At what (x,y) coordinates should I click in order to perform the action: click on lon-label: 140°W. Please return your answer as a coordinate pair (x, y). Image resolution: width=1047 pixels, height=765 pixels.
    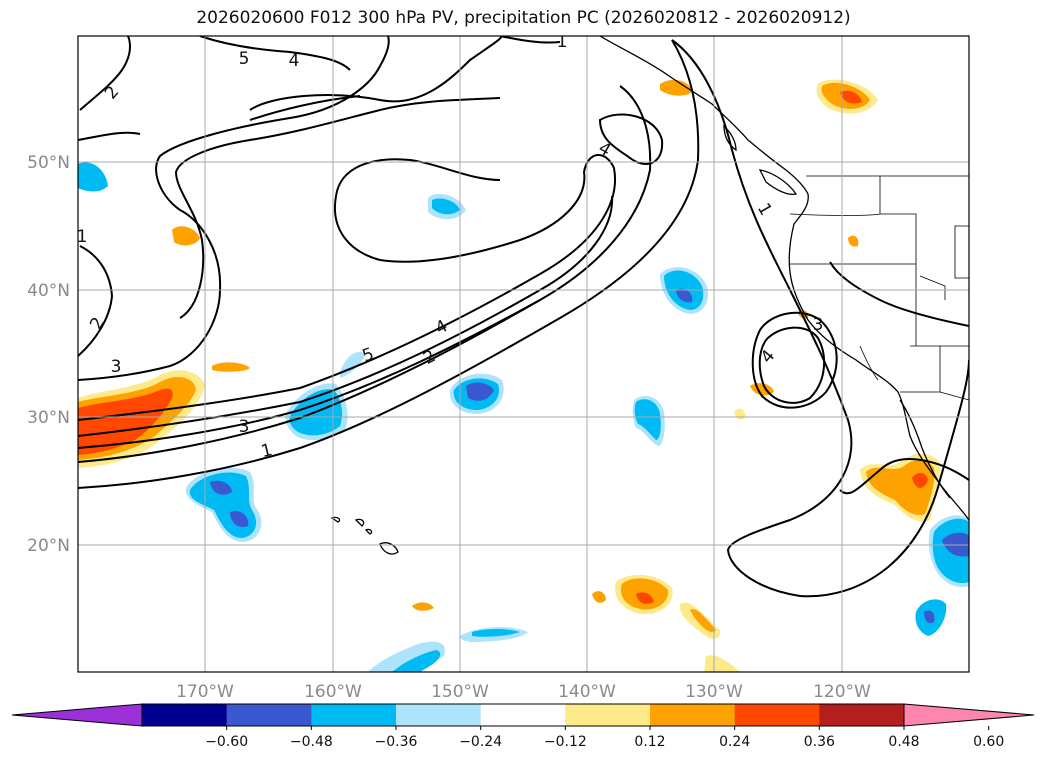
    Looking at the image, I should click on (587, 692).